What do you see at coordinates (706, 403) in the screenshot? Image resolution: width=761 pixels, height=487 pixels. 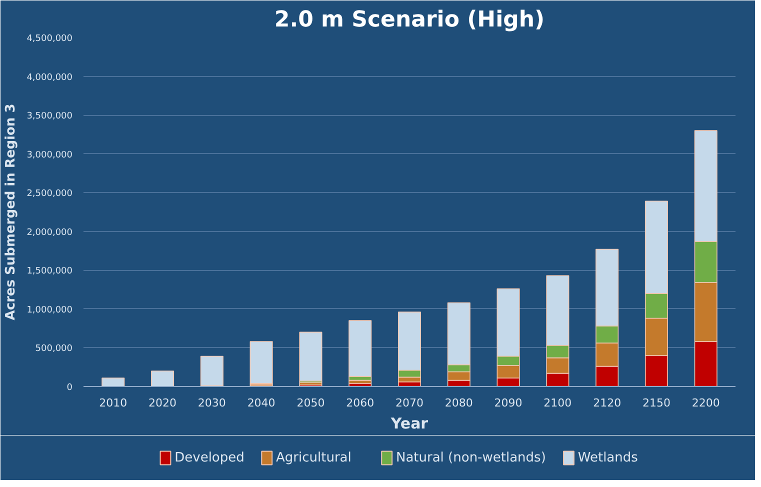 I see `x-tick-label: 2200` at bounding box center [706, 403].